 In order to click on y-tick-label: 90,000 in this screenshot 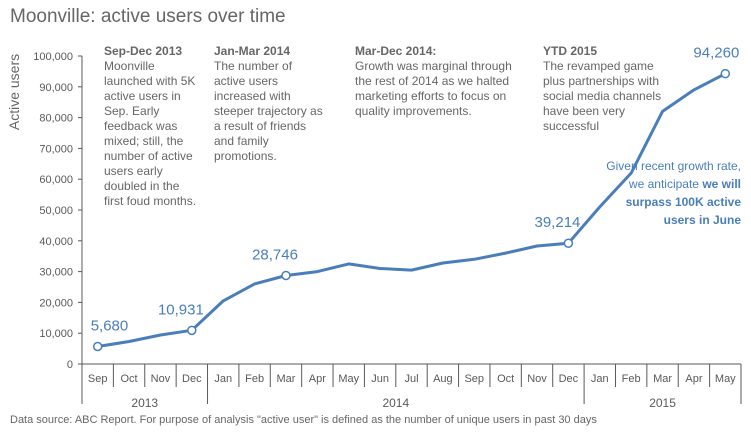, I will do `click(56, 88)`.